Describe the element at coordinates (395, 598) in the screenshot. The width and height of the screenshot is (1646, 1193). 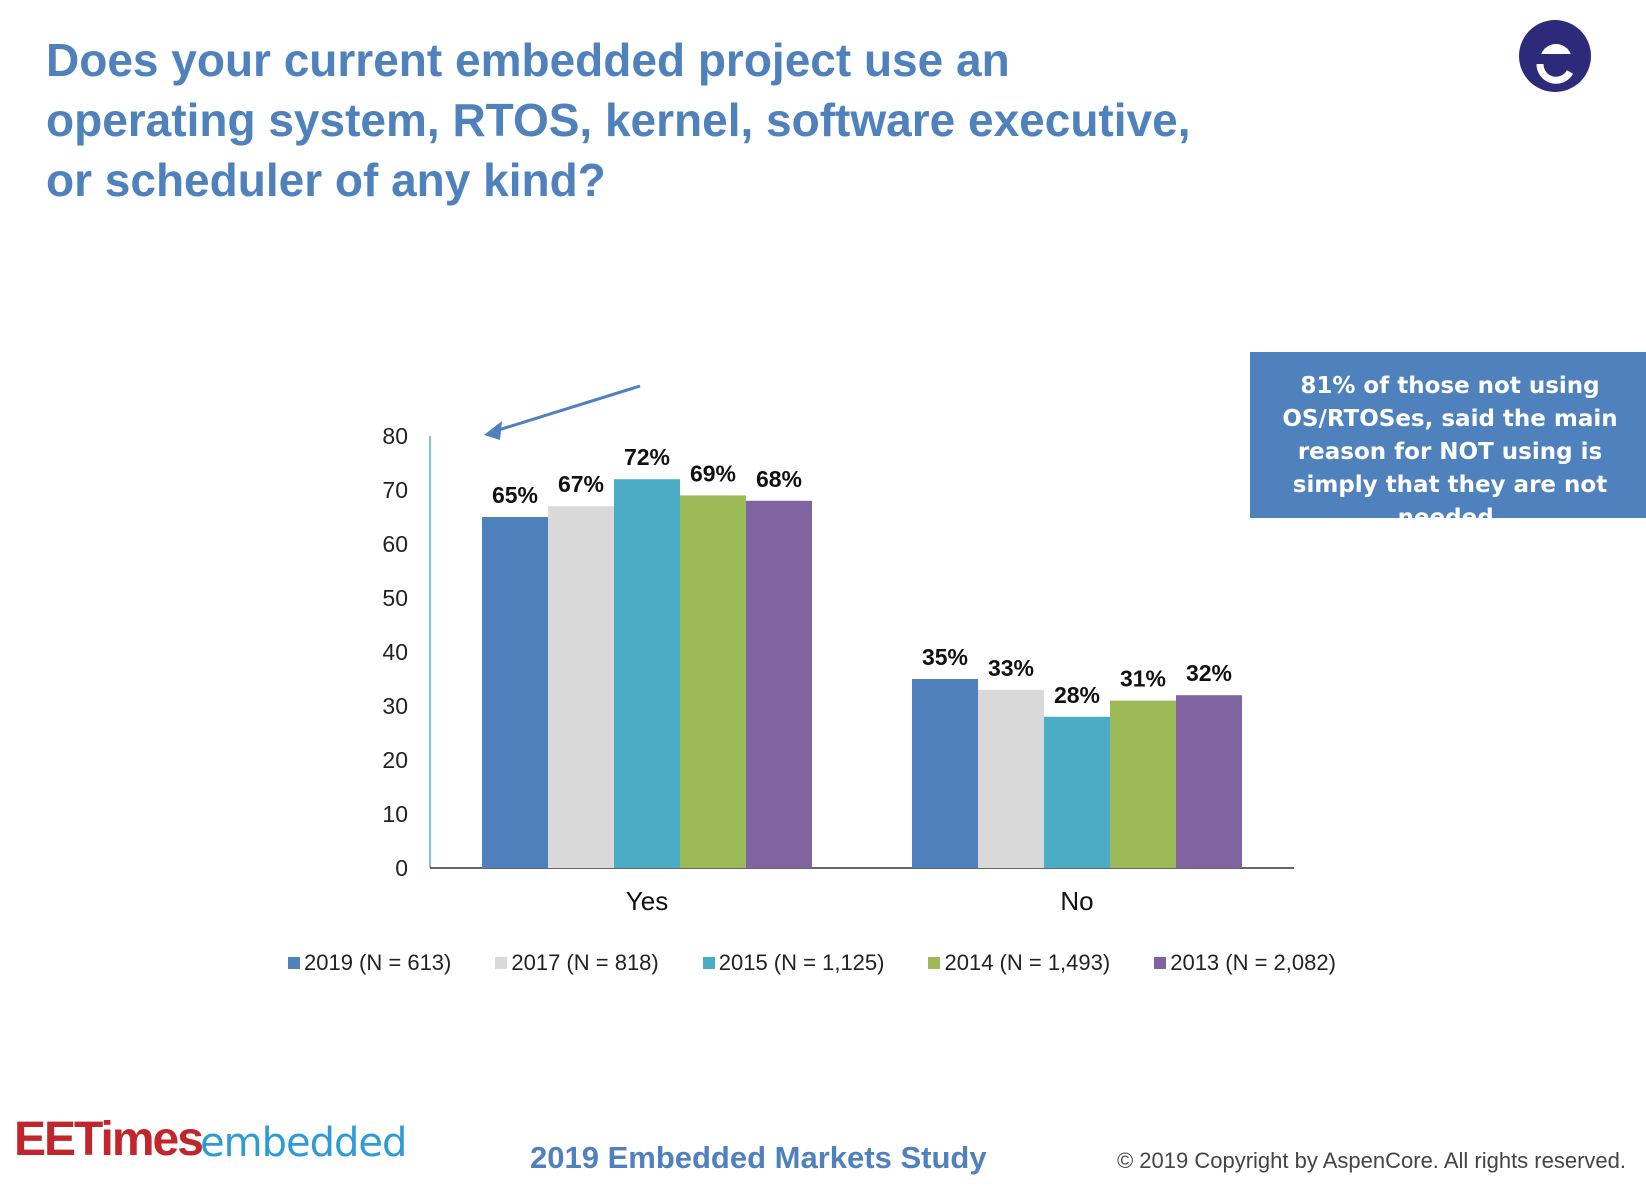
I see `y-tick-label: 50` at that location.